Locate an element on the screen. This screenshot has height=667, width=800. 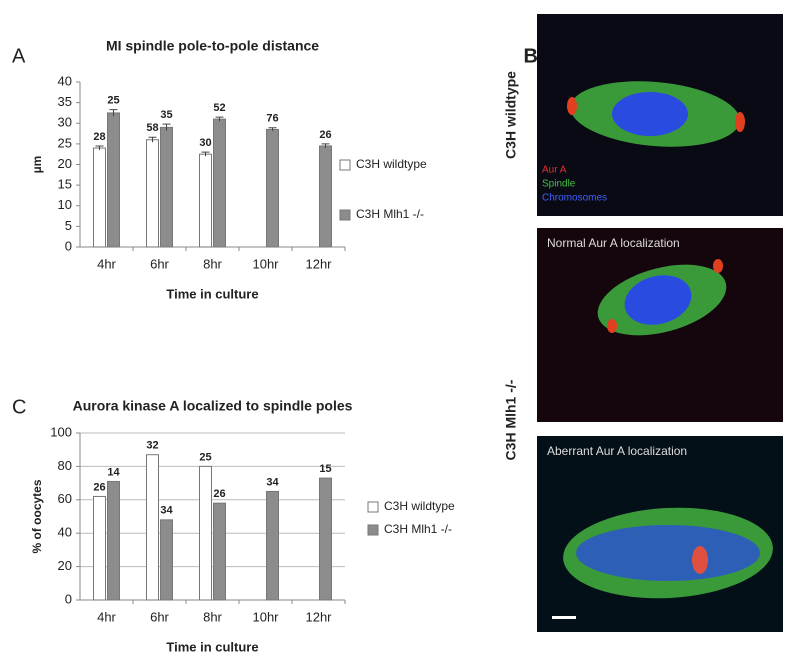
y-axis-label: µm is located at coordinates (37, 165).